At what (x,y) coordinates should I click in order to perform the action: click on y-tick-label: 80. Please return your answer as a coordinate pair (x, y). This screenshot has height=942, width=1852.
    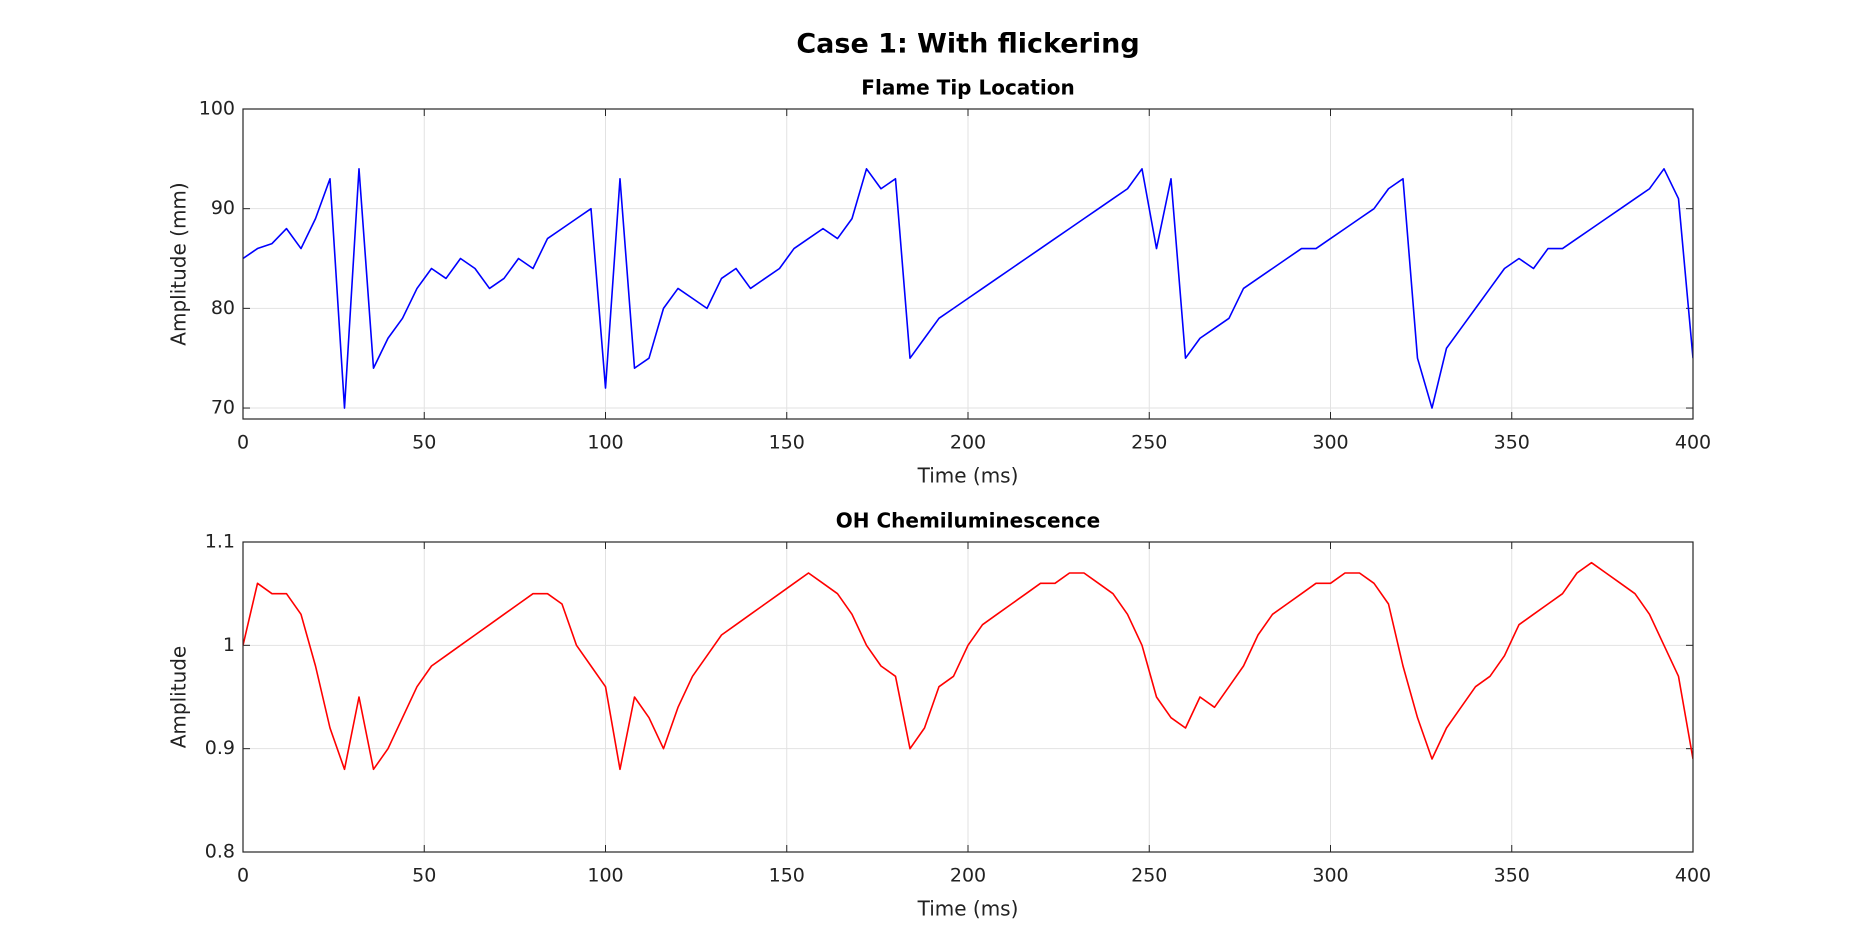
    Looking at the image, I should click on (223, 308).